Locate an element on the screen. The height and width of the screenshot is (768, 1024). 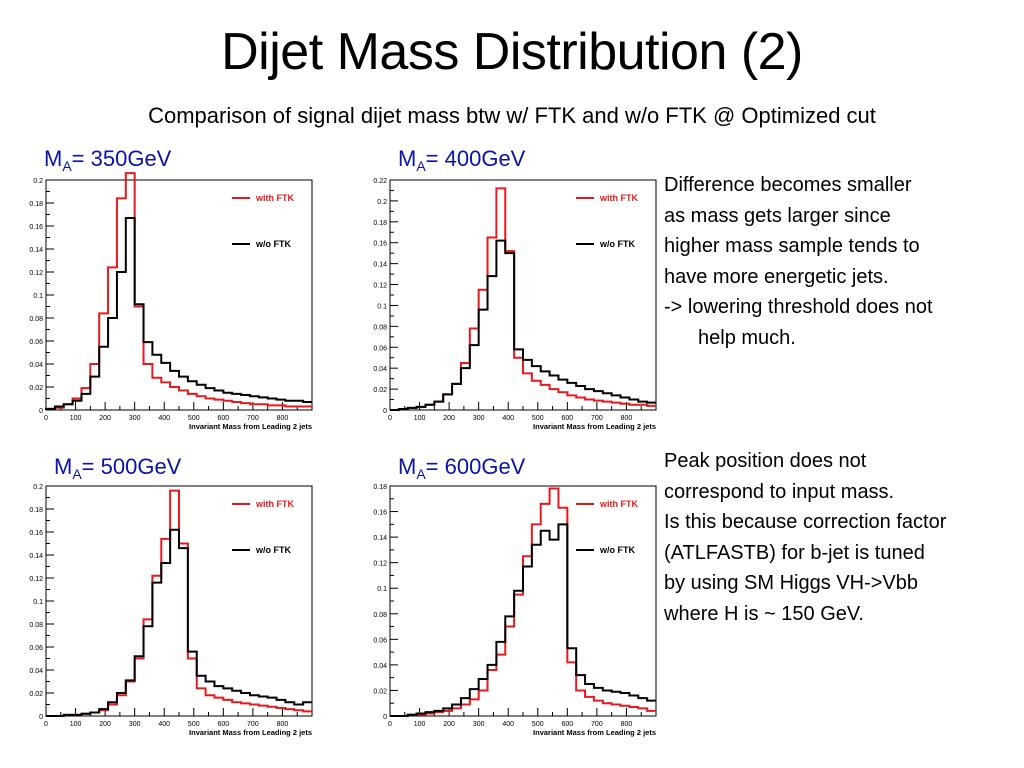
note-line: have more energetic jets. is located at coordinates (776, 276).